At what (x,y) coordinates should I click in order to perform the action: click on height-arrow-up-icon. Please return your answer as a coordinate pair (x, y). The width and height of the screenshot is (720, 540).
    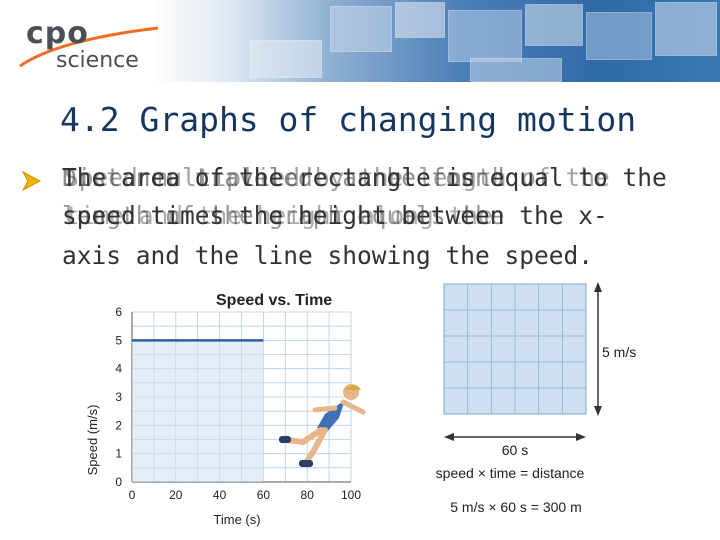
    Looking at the image, I should click on (598, 287).